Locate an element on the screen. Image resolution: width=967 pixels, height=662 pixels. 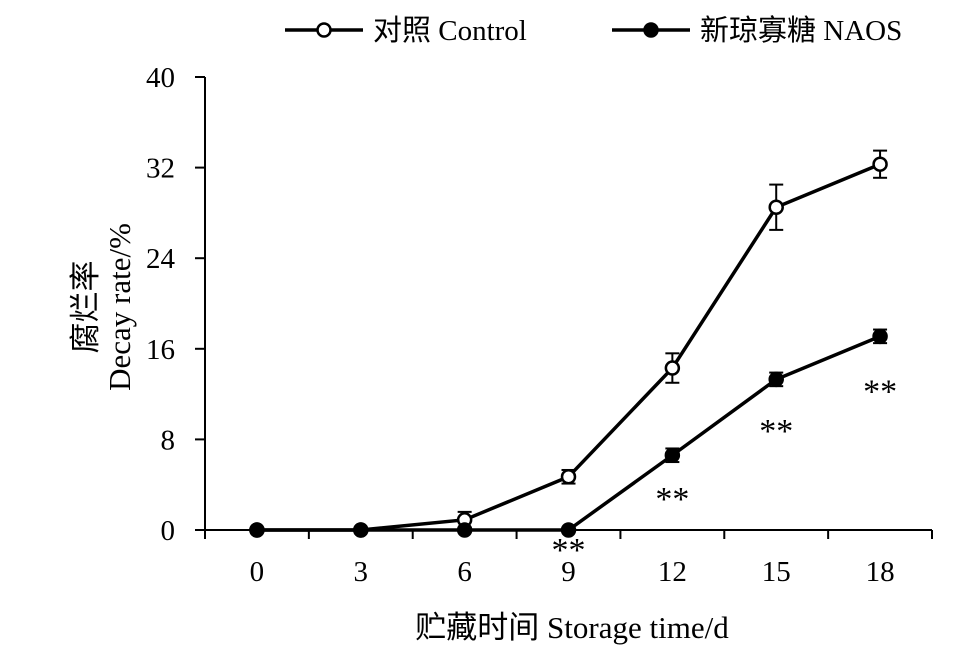
legend: 对照 Control 新琼寡糖 NAOS is located at coordinates (593, 30).